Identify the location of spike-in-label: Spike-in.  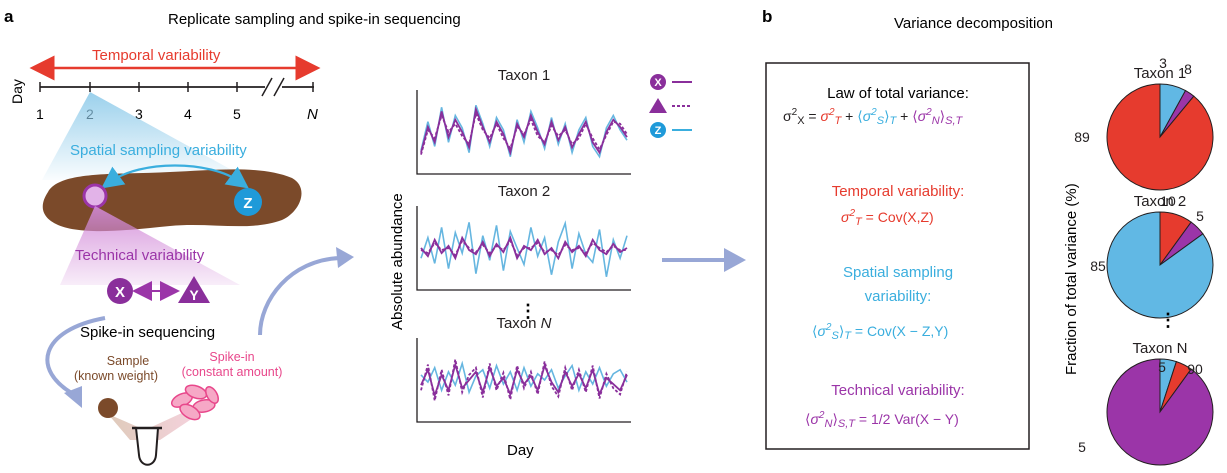
(231, 357).